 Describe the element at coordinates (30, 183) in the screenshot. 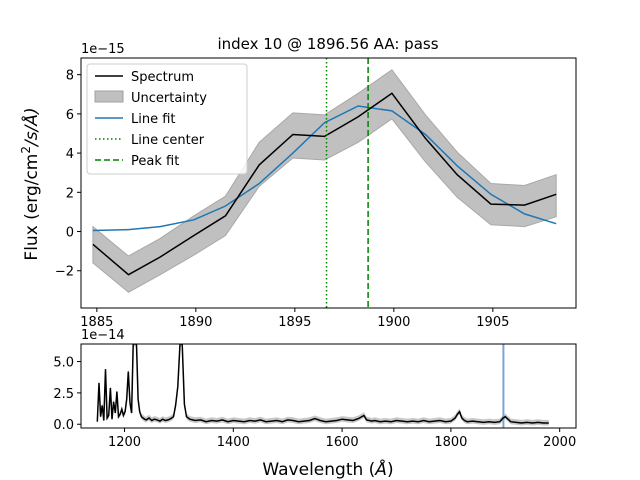

I see `top-y-axis-label: Flux (erg/cm2/s/Å)` at that location.